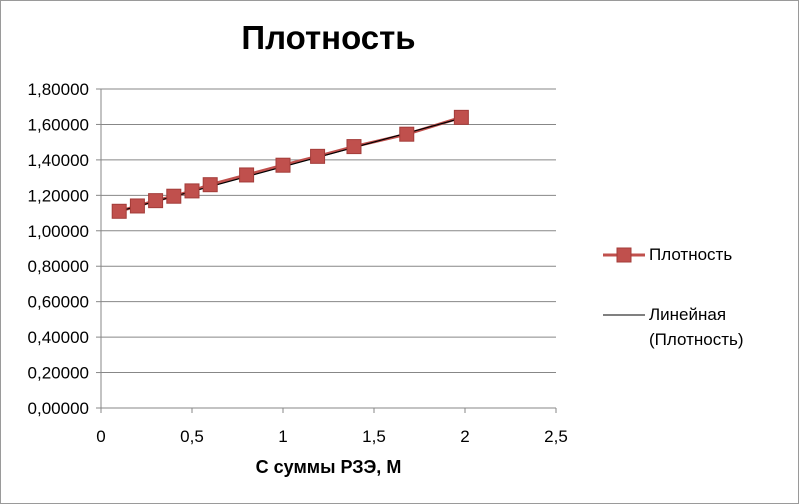  I want to click on y-tick-label: 1,80000, so click(58, 89).